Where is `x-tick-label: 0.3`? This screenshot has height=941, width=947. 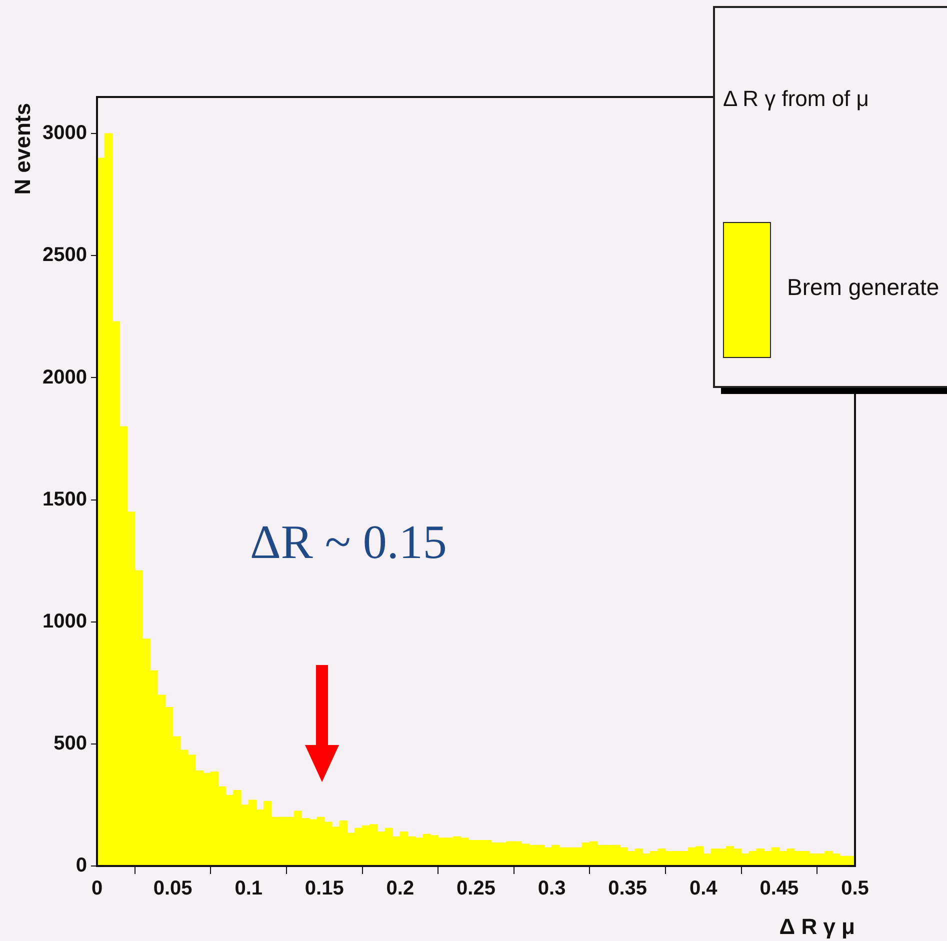 x-tick-label: 0.3 is located at coordinates (552, 889).